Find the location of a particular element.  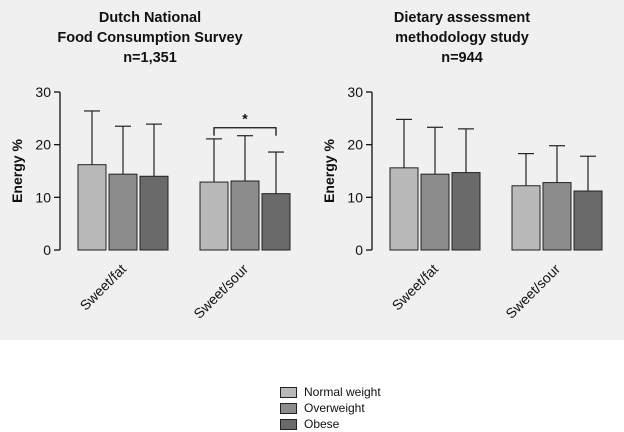

legend-item-normal-weight: Normal weight is located at coordinates (350, 392).